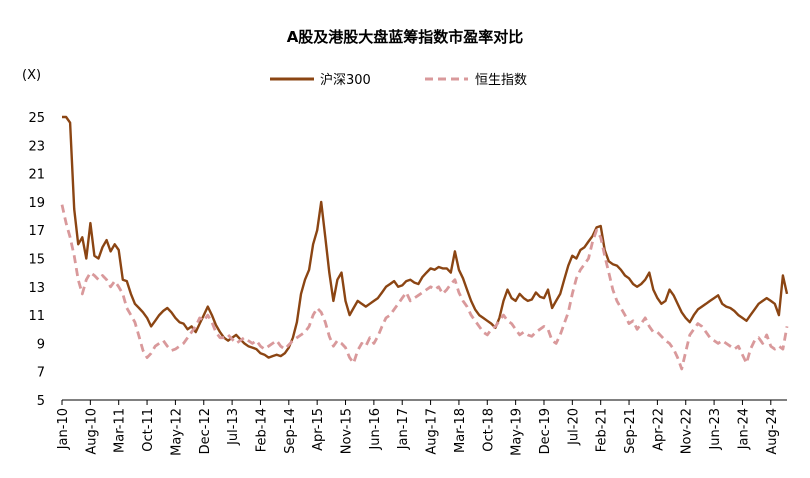  Describe the element at coordinates (517, 432) in the screenshot. I see `x-tick-label: May-19` at that location.